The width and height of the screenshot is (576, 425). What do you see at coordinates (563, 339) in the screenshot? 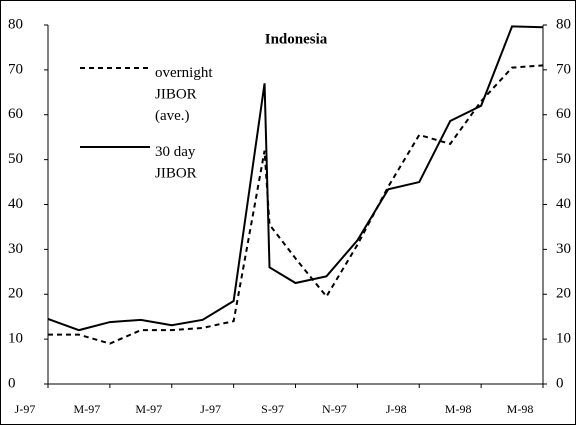
I see `y2-tick-label: 10` at bounding box center [563, 339].